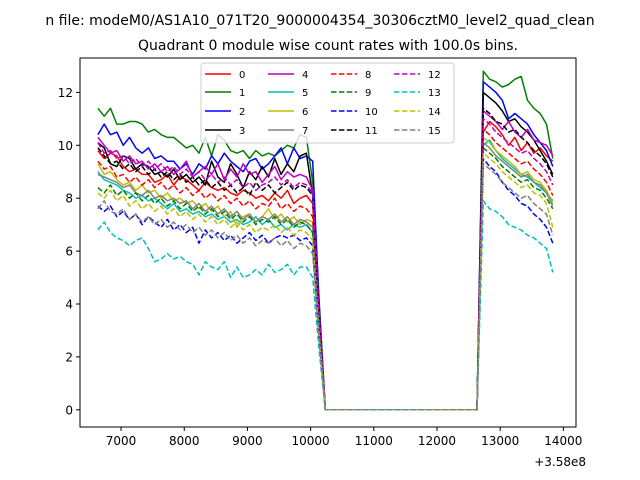 The width and height of the screenshot is (640, 480). I want to click on y-tick-label: 12, so click(65, 93).